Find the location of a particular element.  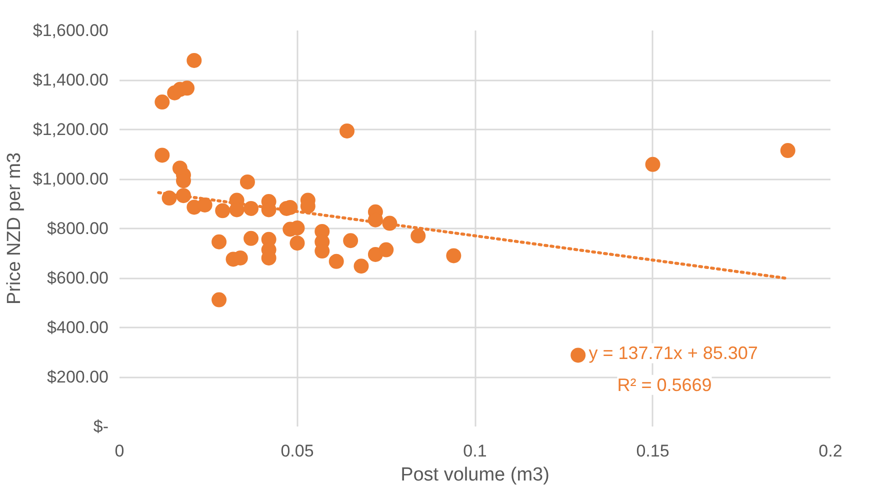

y-tick-label: $400.00 is located at coordinates (77, 327).